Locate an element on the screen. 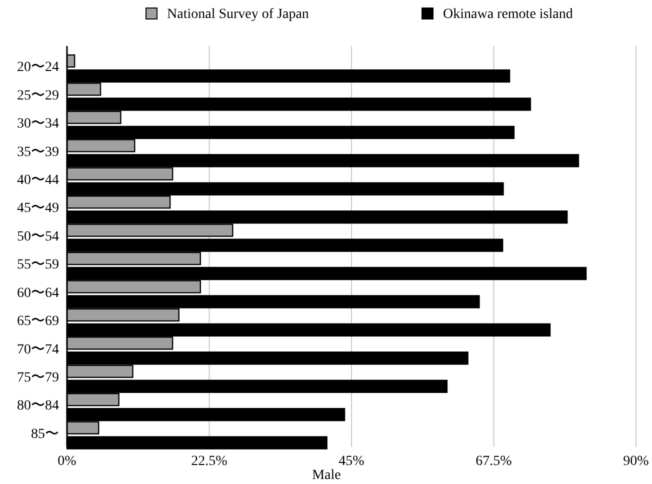 The width and height of the screenshot is (652, 484). x-tick-label: 67.5% is located at coordinates (494, 461).